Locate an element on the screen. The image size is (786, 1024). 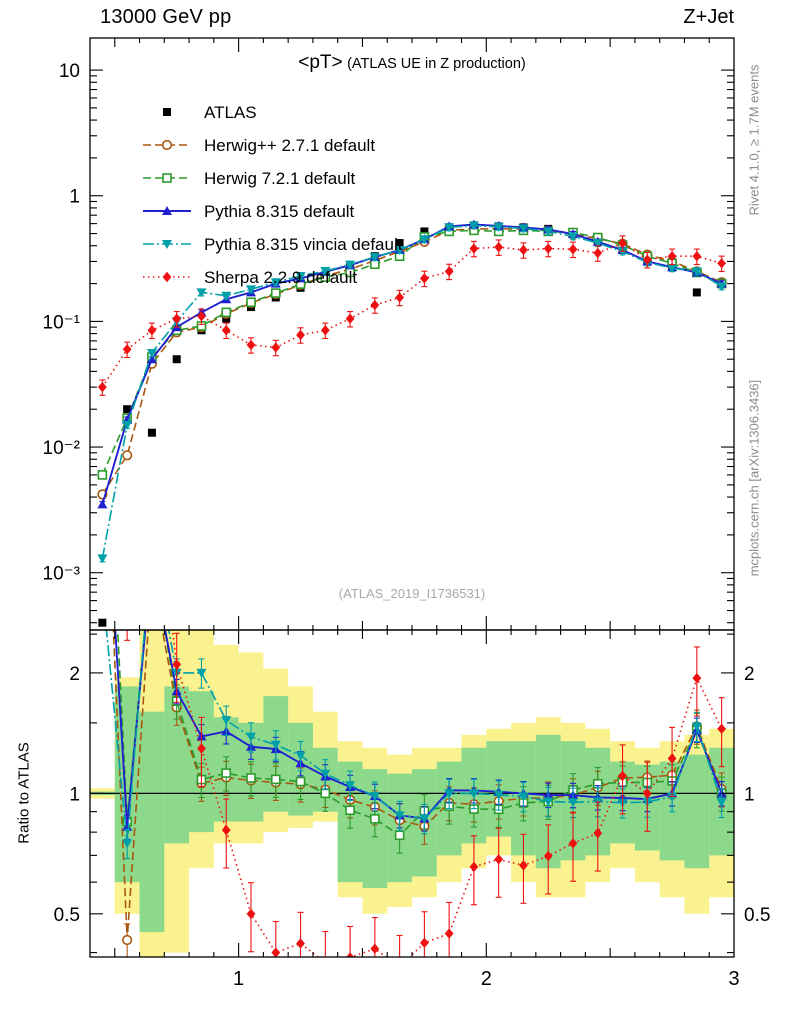
beam-energy-label: 13000 GeV pp is located at coordinates (166, 17).